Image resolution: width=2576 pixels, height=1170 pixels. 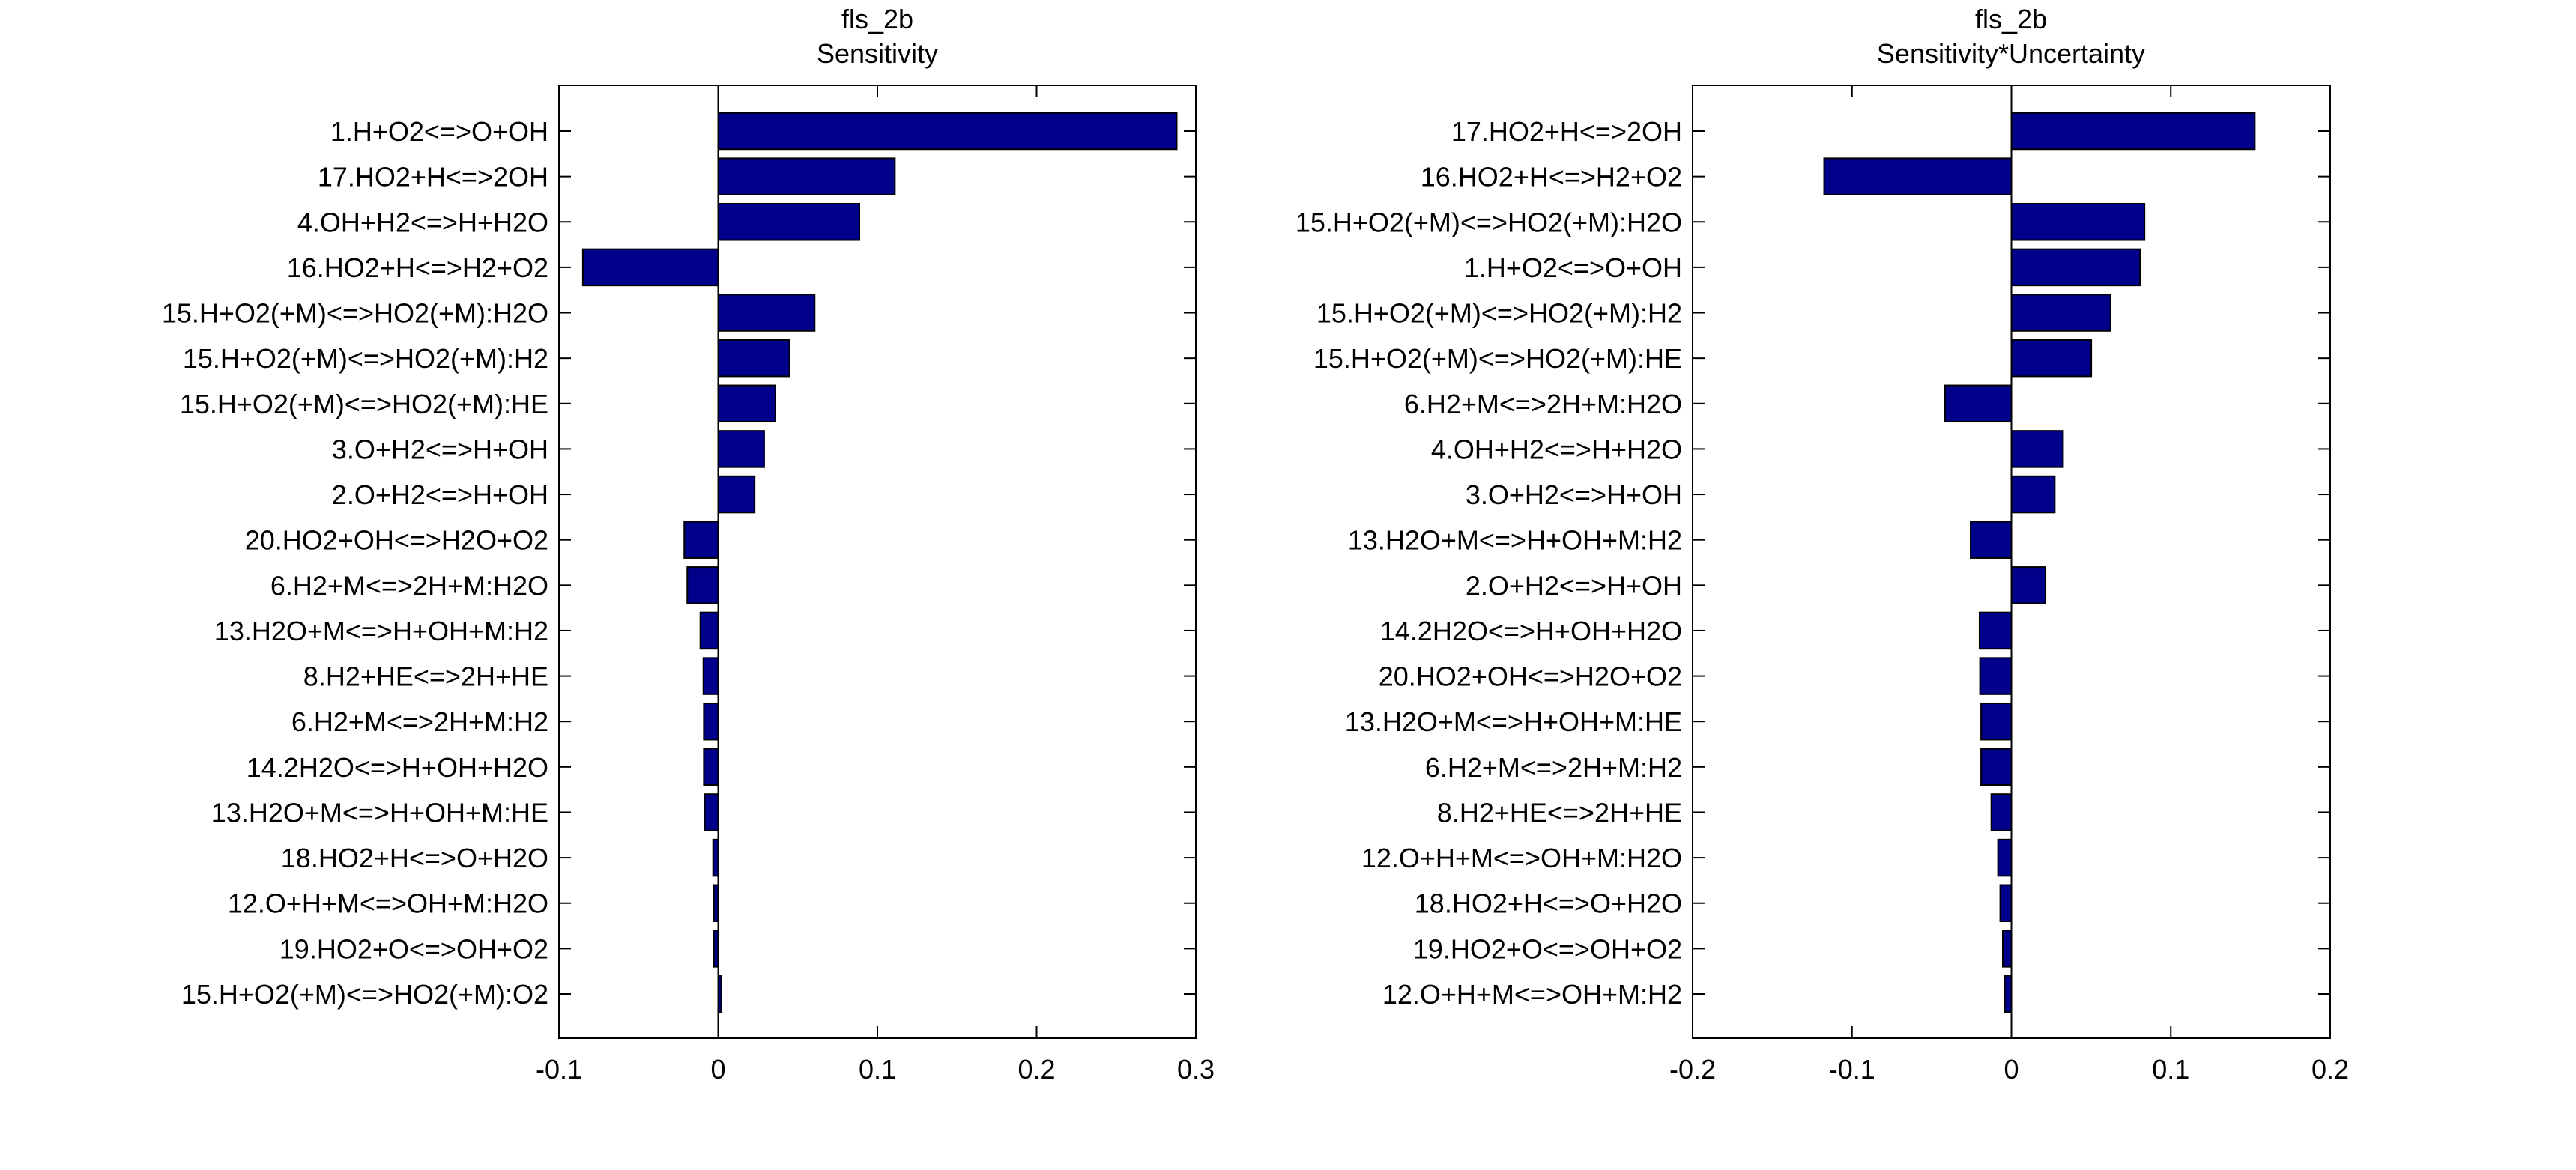 I want to click on bars, so click(x=2039, y=562).